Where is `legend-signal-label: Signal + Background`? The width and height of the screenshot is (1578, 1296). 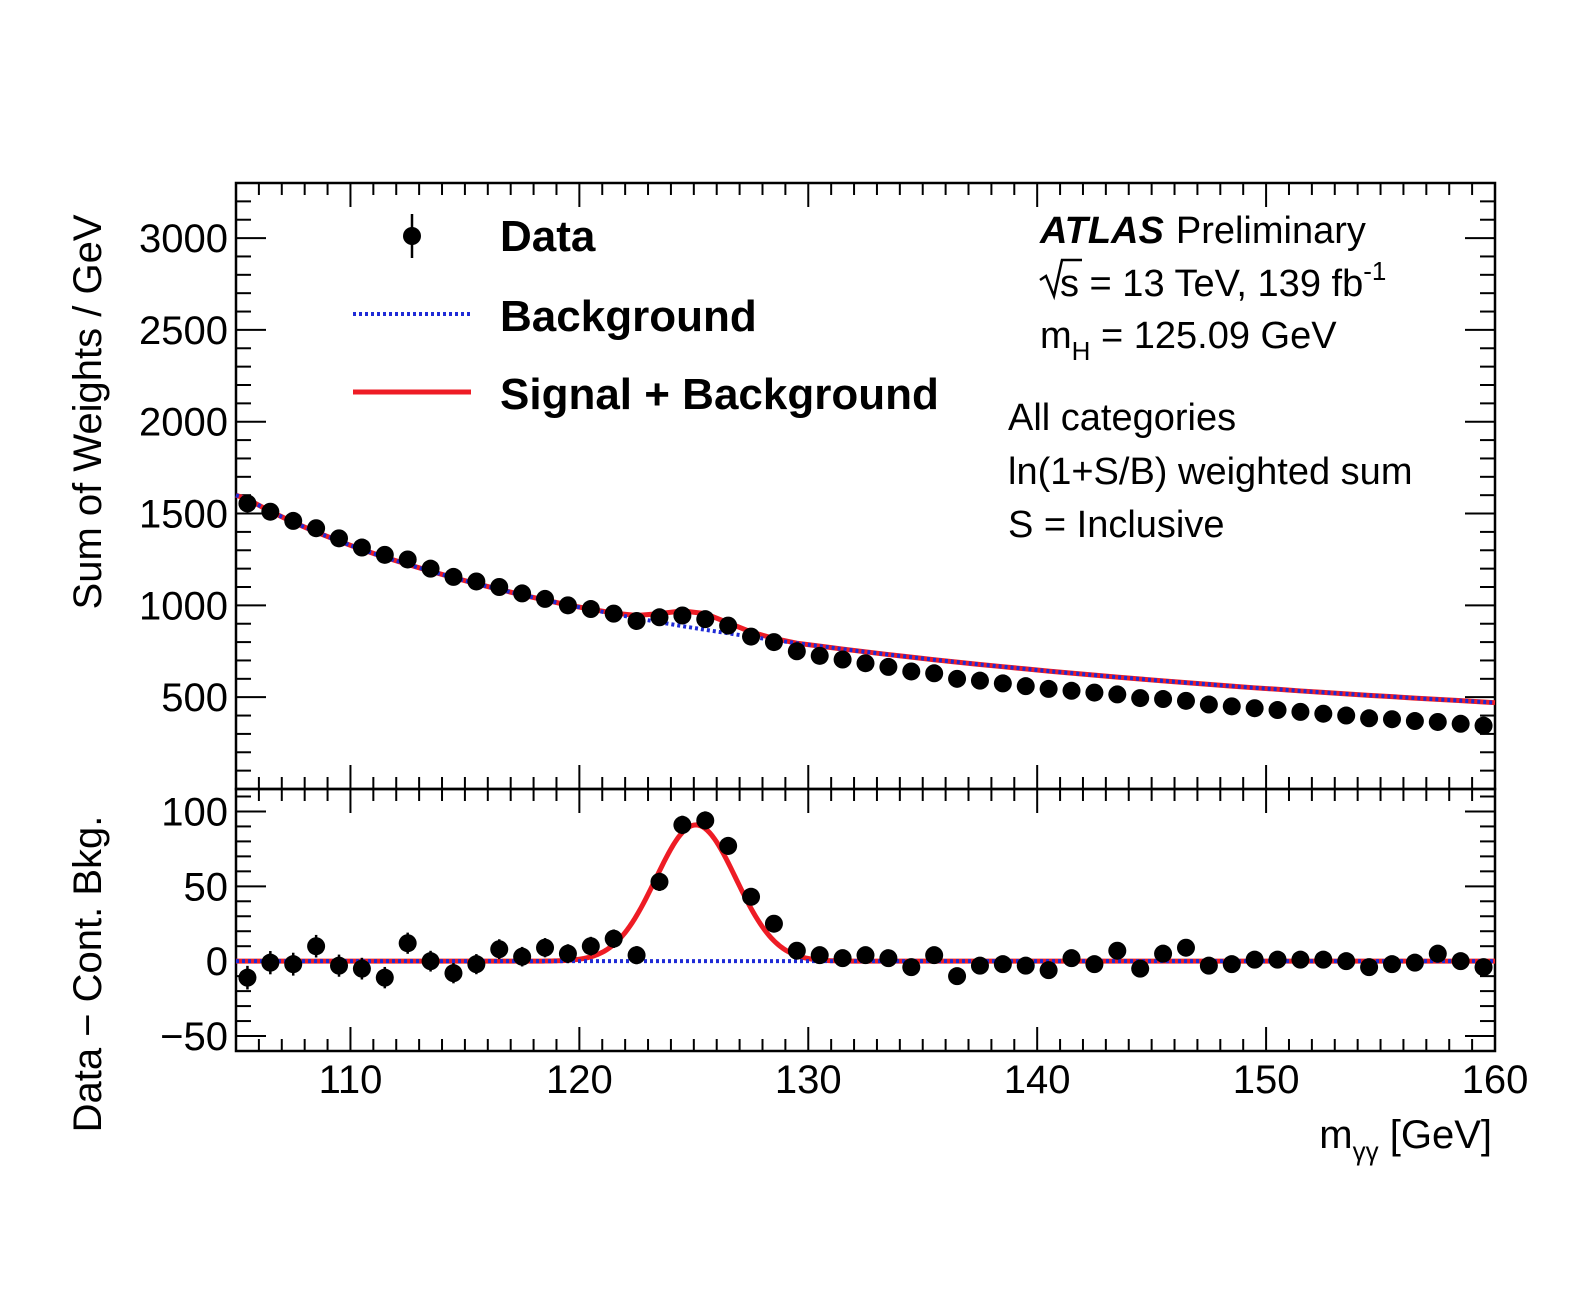
legend-signal-label: Signal + Background is located at coordinates (719, 394).